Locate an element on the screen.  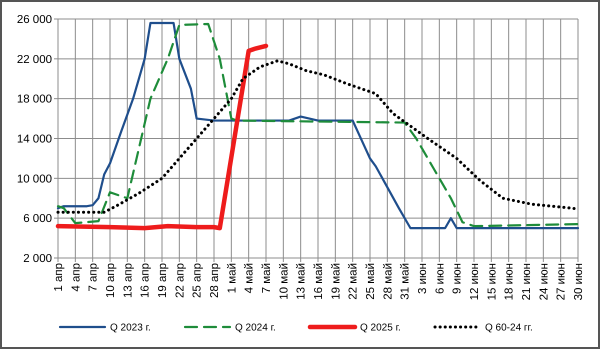
x-tick-label: 10 апр is located at coordinates (111, 280).